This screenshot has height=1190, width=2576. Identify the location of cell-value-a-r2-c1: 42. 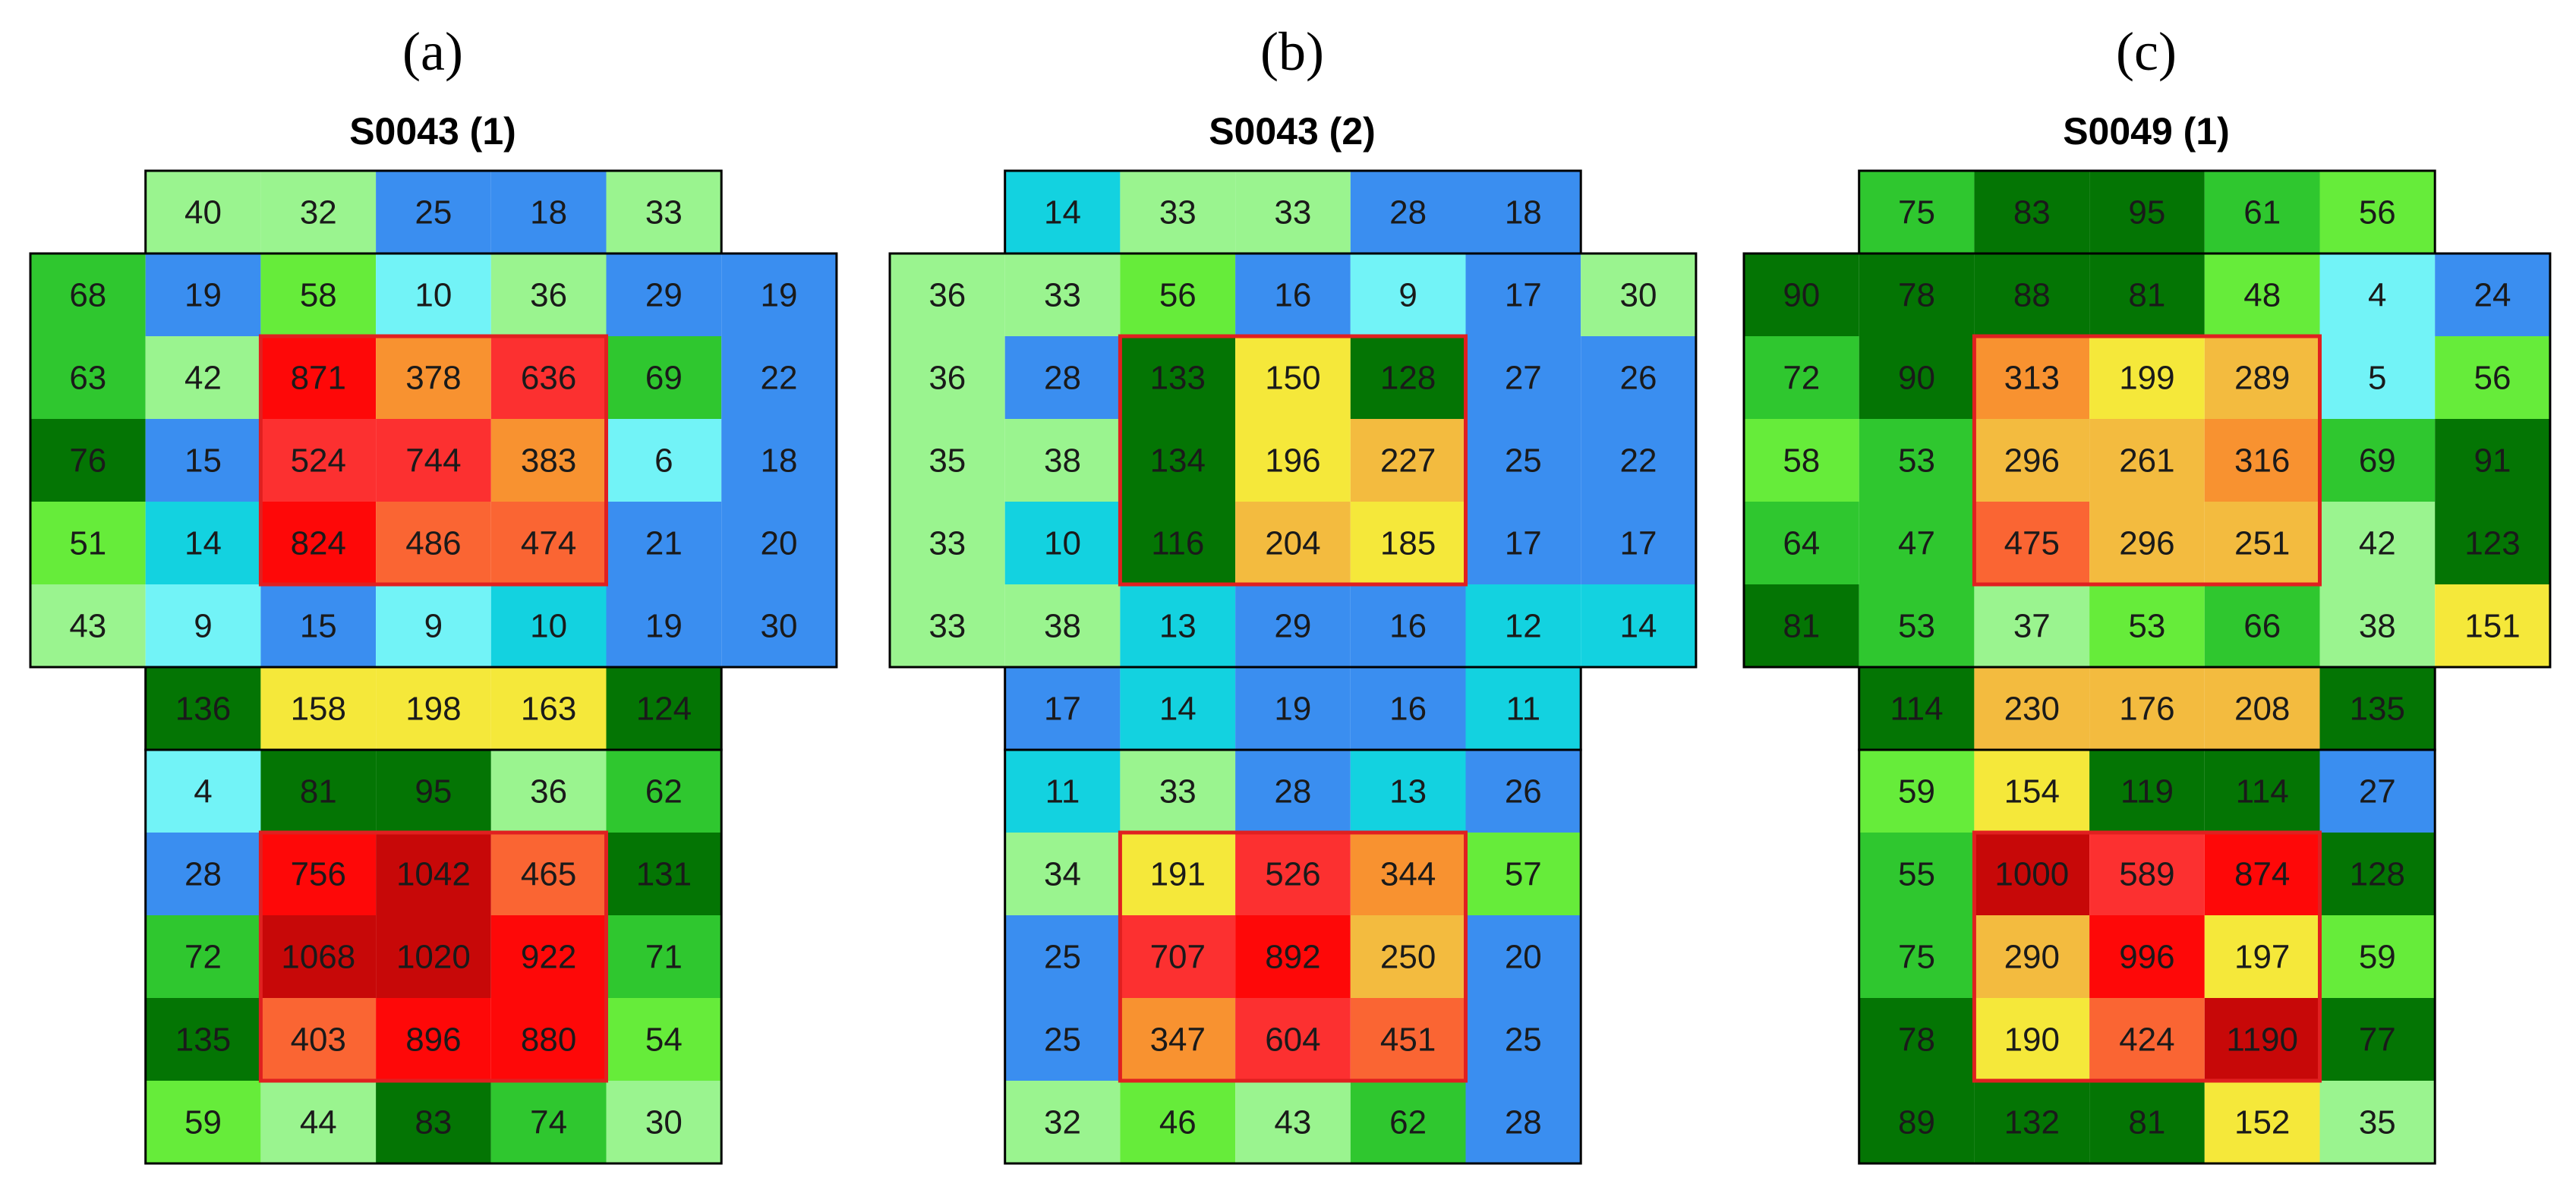
(203, 378).